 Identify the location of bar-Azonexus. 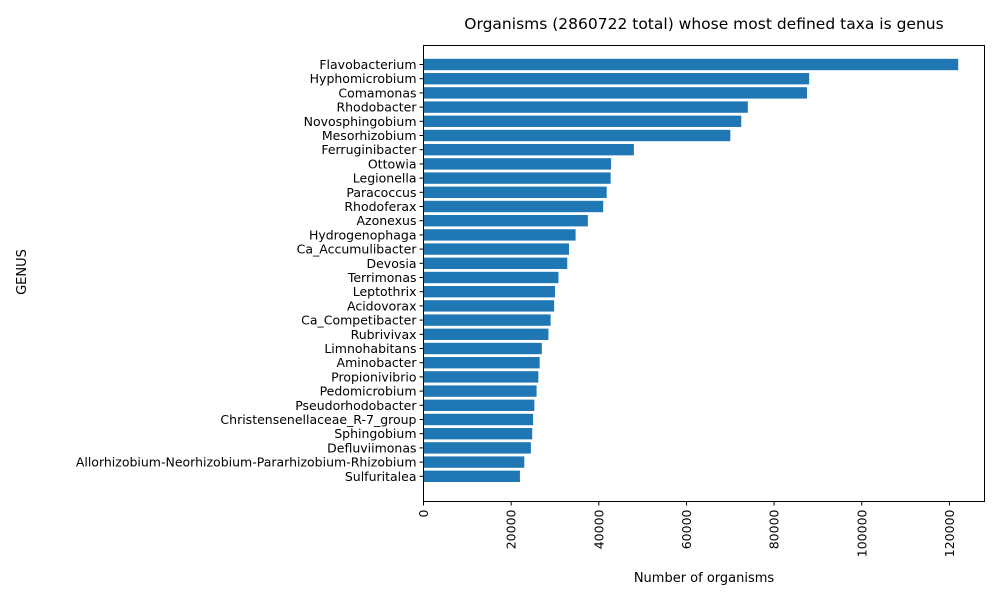
(505, 221).